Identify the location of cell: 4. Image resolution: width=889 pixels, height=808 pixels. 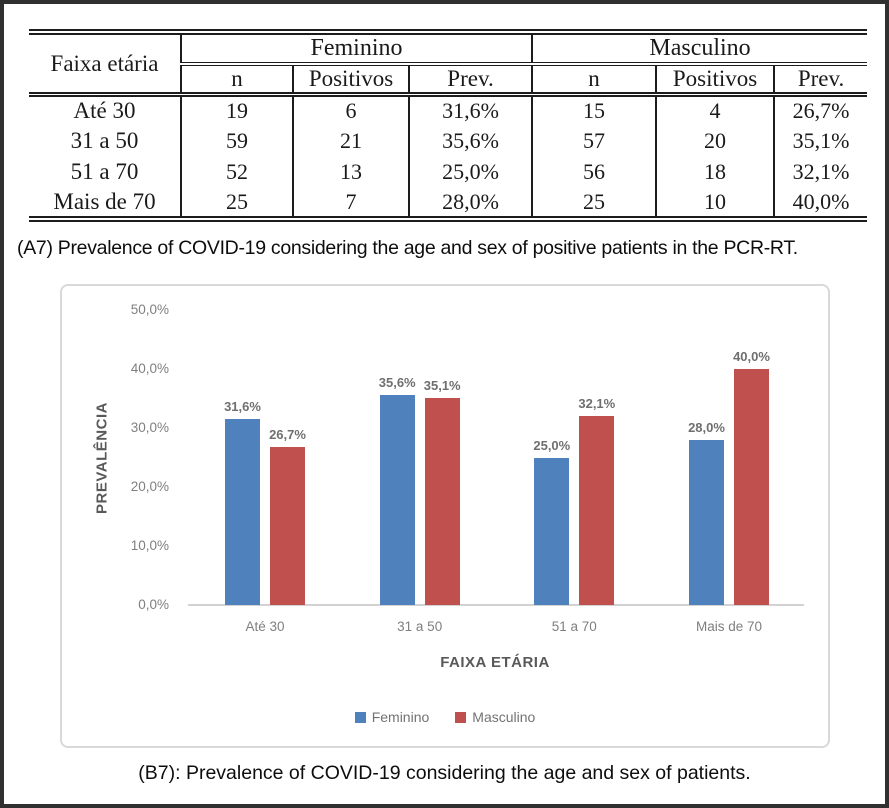
(716, 110).